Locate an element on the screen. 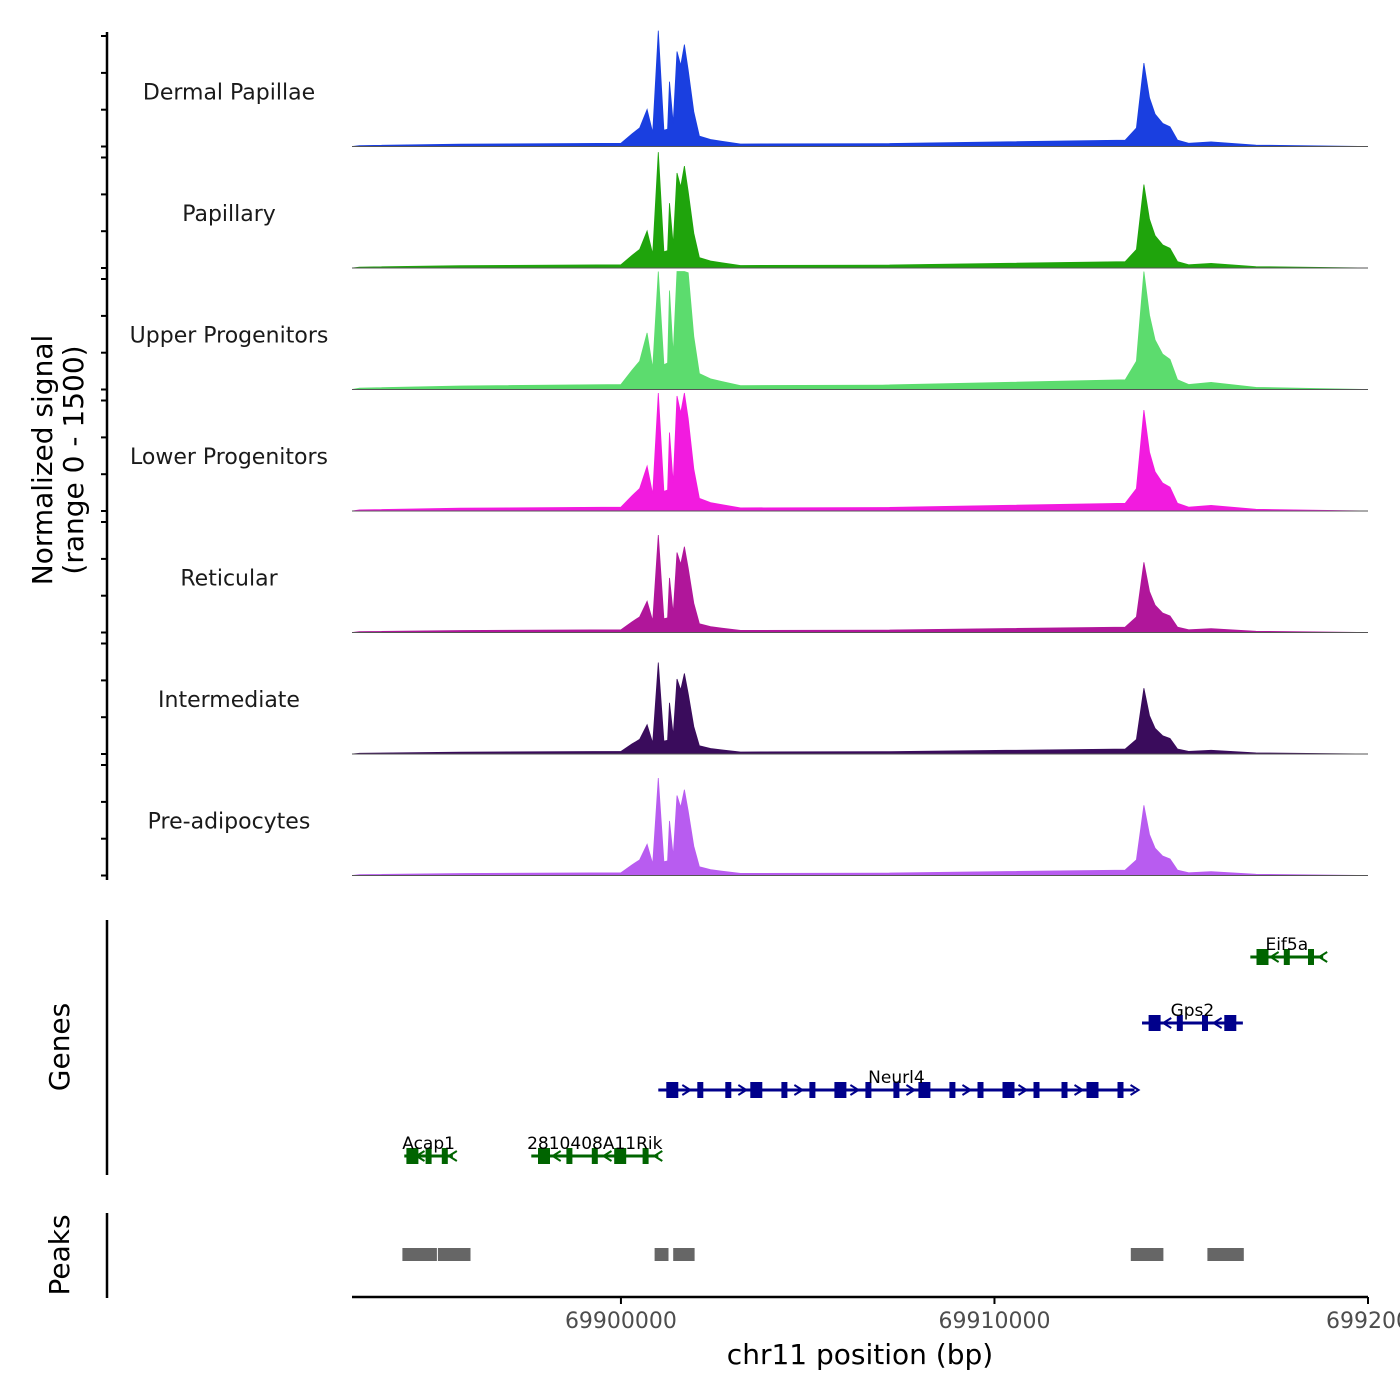  coverage-track: Intermediate is located at coordinates (763, 708).